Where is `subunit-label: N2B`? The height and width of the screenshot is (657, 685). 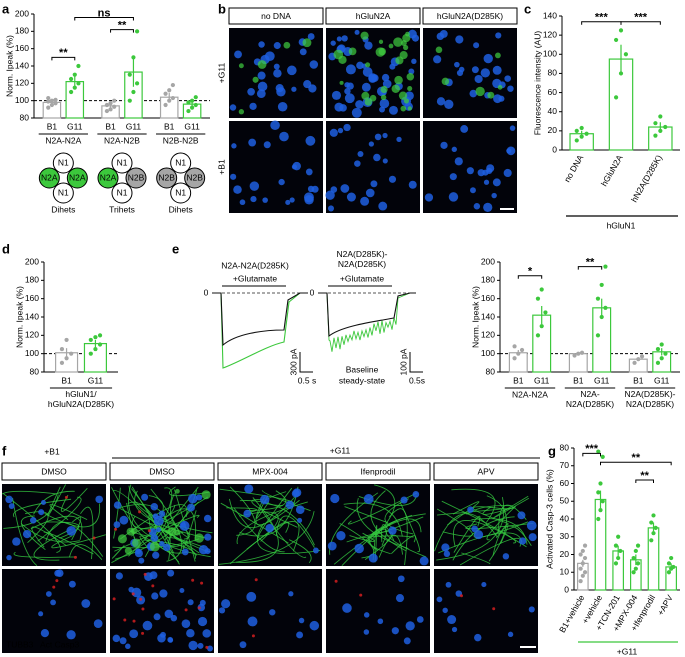 subunit-label: N2B is located at coordinates (166, 177).